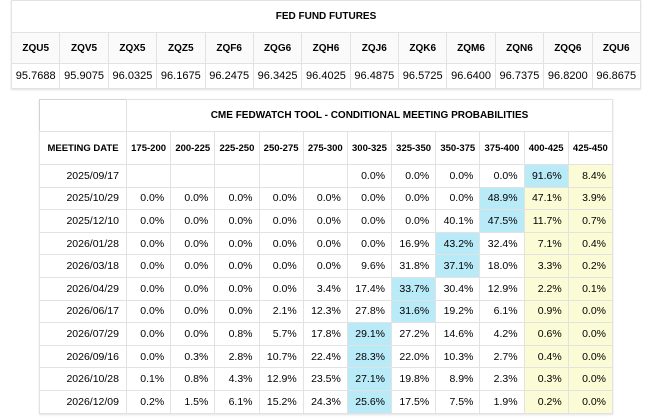  I want to click on rate-range-header: 275-300, so click(325, 148).